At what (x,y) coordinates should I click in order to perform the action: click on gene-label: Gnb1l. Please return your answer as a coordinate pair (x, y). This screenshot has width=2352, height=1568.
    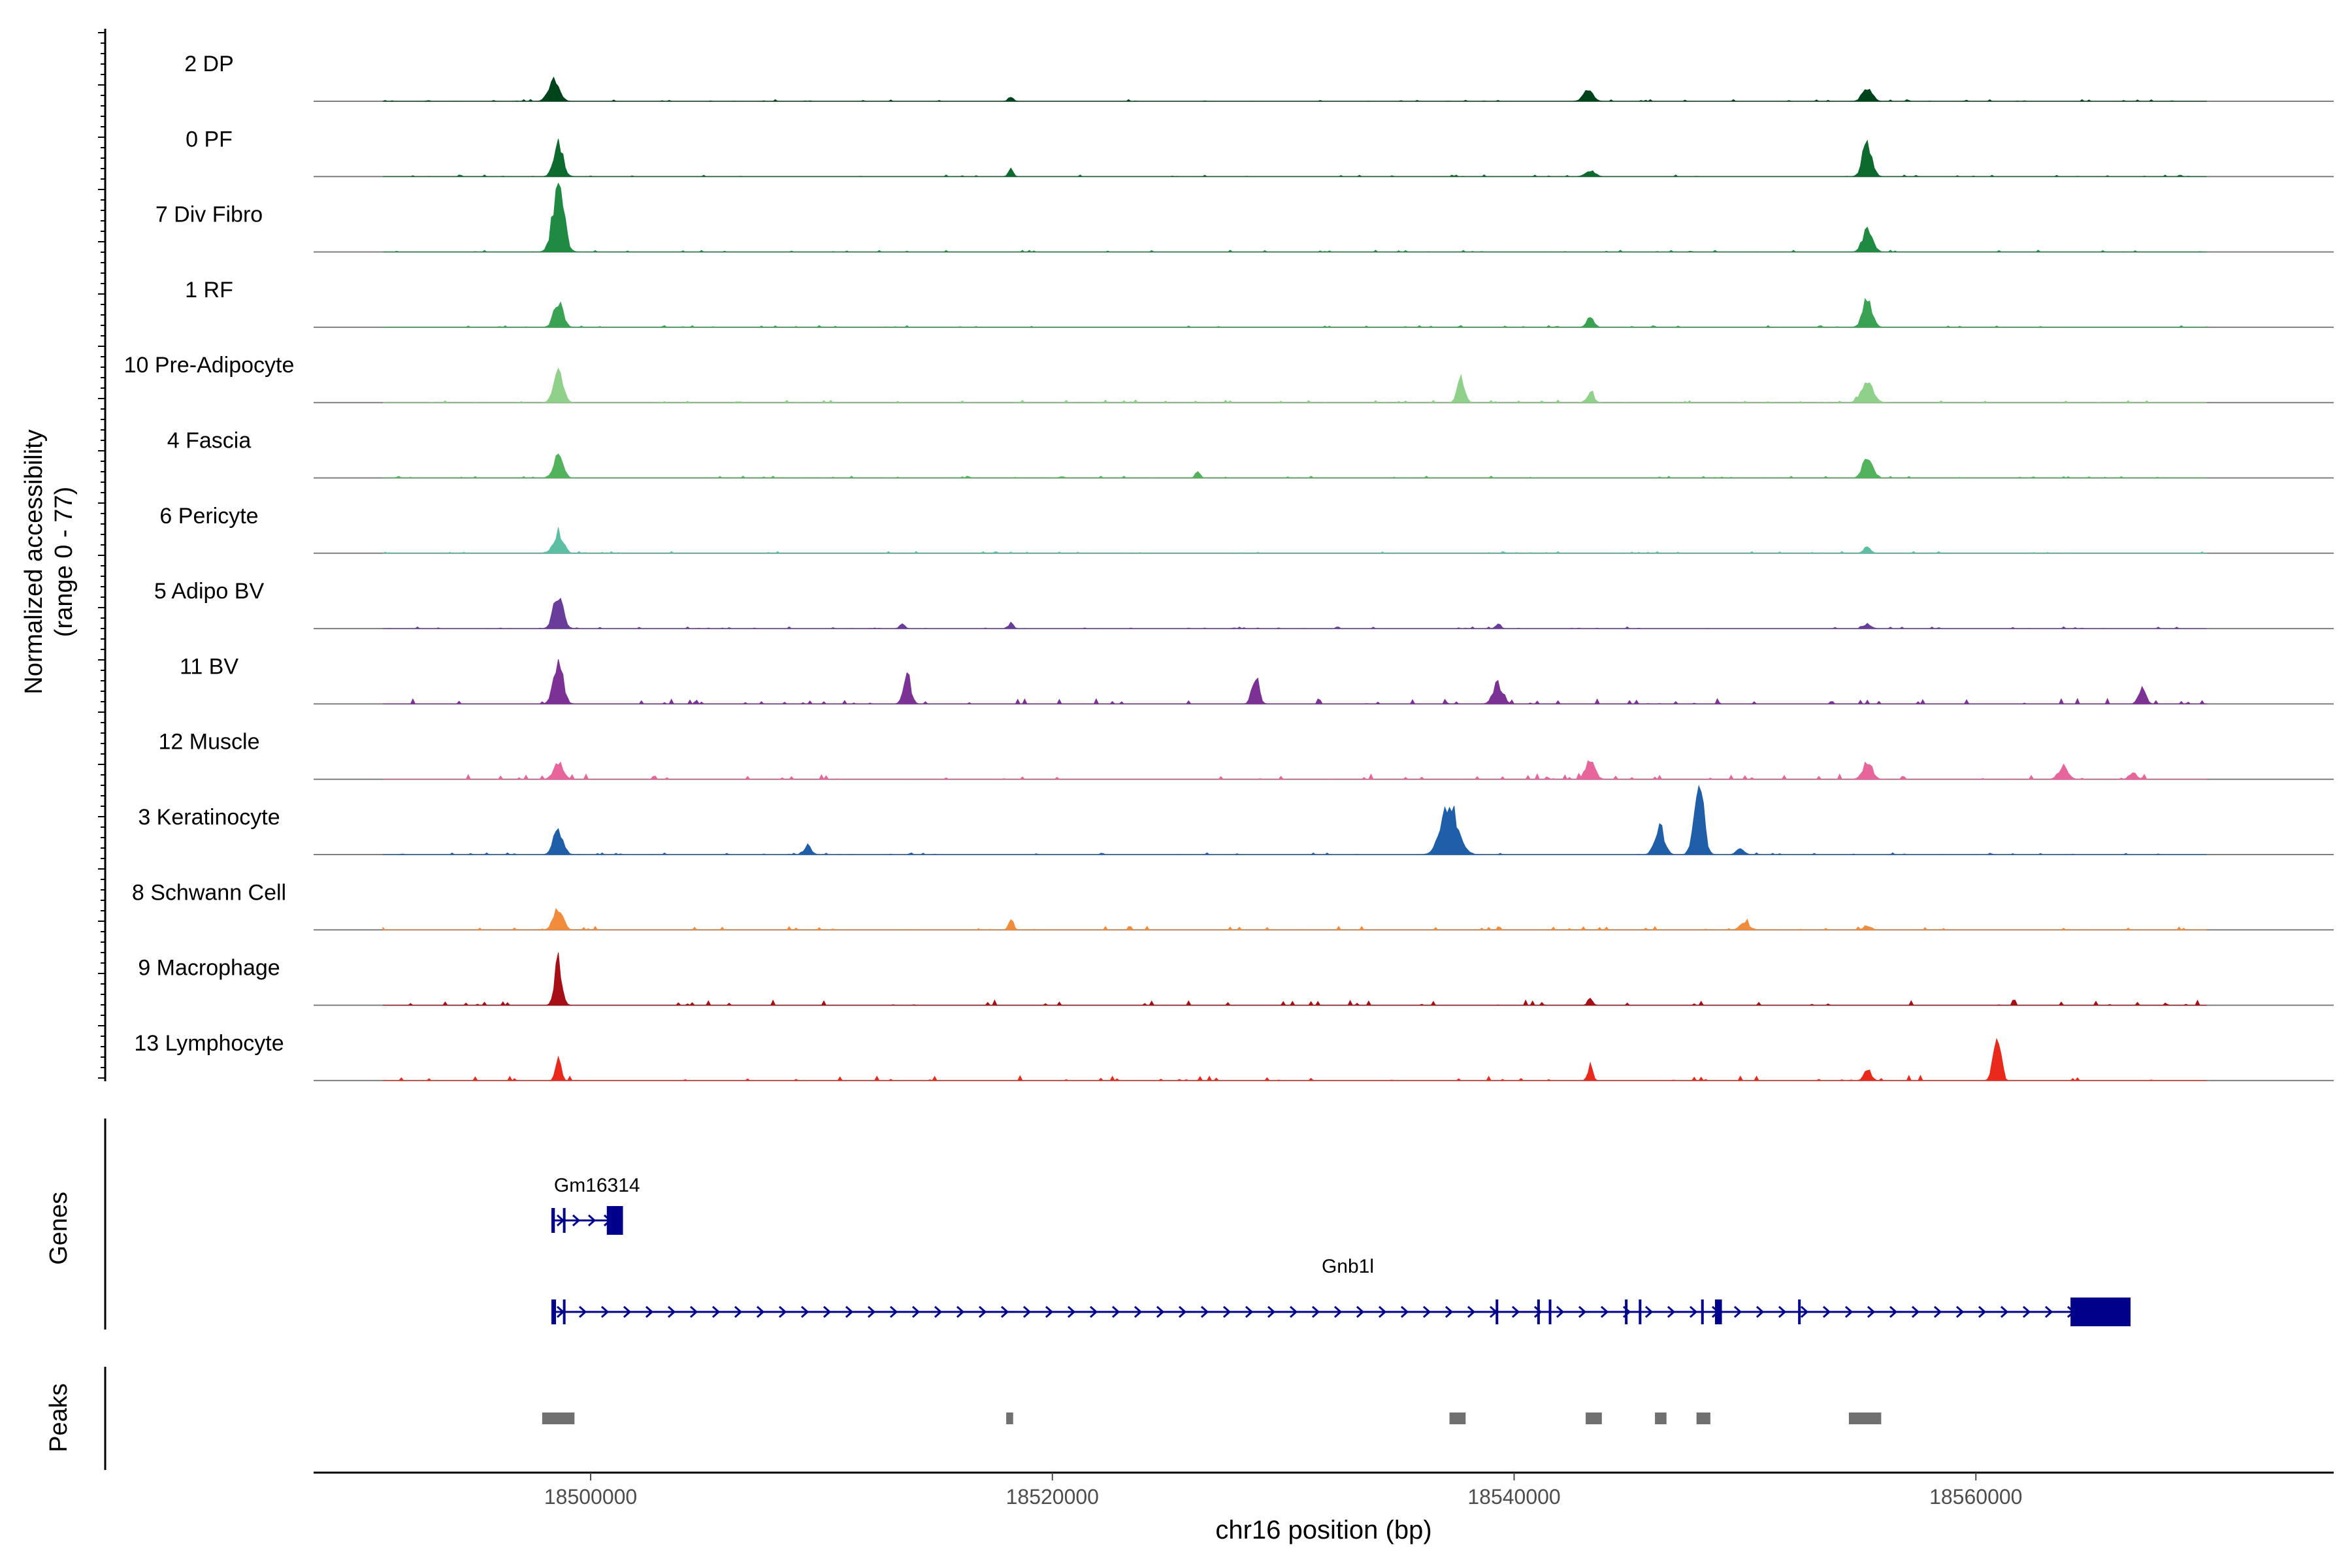
    Looking at the image, I should click on (1348, 1266).